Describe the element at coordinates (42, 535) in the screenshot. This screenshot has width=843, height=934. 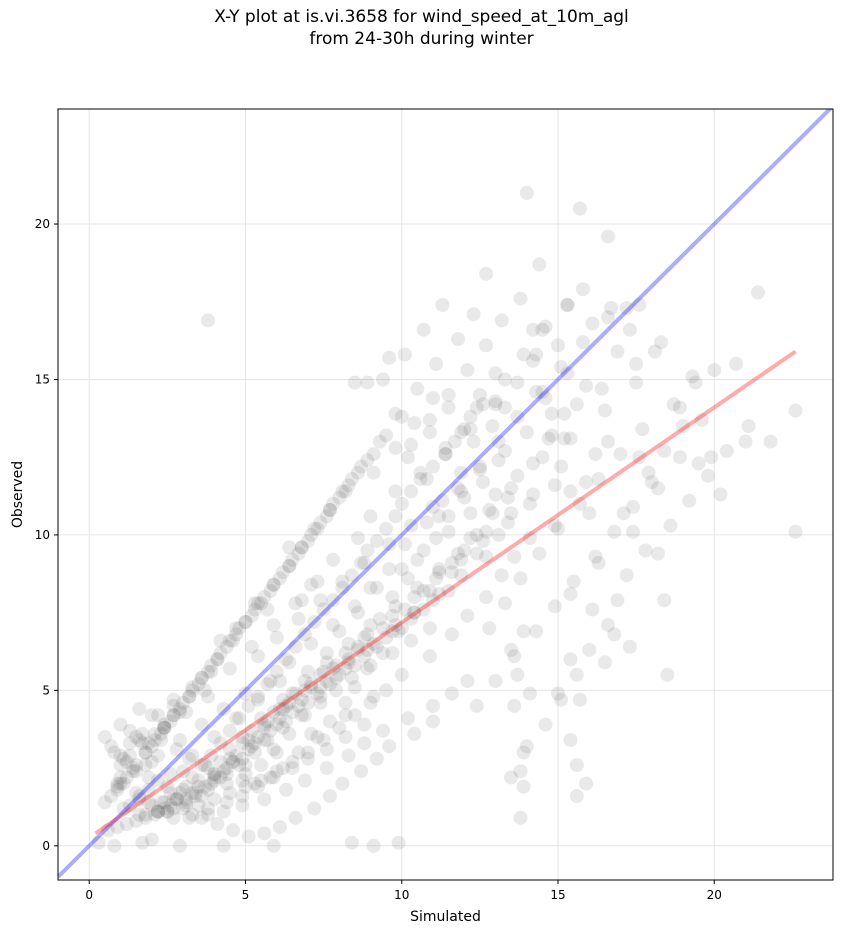
I see `y-tick-label: 10` at that location.